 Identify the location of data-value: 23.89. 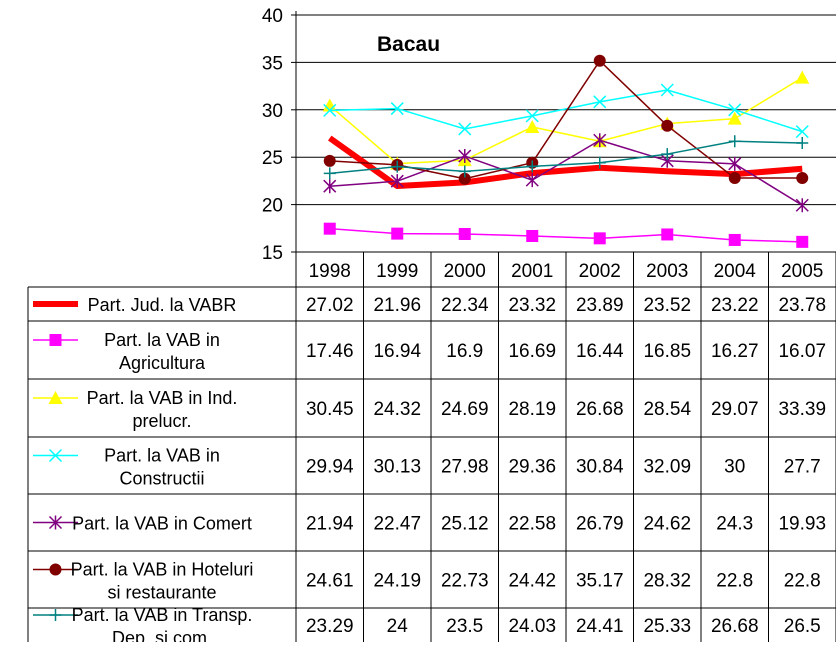
(600, 305).